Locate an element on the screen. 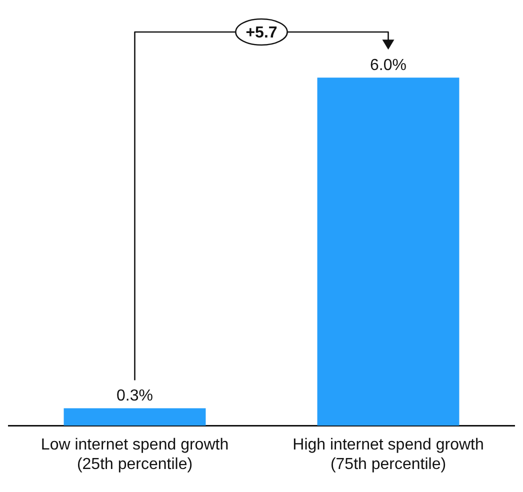 This screenshot has height=492, width=523. data-label: 6.0% is located at coordinates (388, 65).